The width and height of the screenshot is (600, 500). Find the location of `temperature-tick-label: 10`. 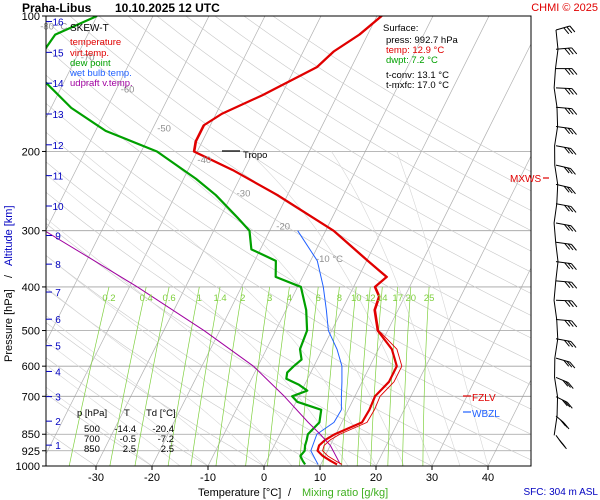

temperature-tick-label: 10 is located at coordinates (320, 478).